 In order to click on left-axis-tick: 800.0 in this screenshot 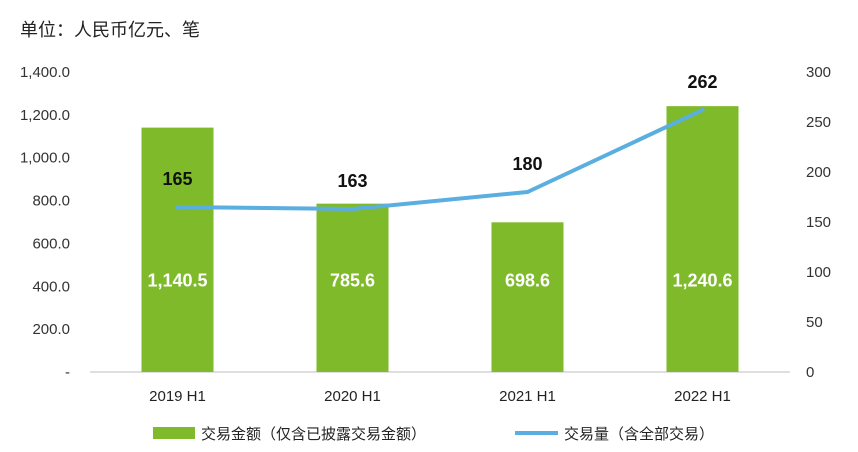, I will do `click(51, 201)`.